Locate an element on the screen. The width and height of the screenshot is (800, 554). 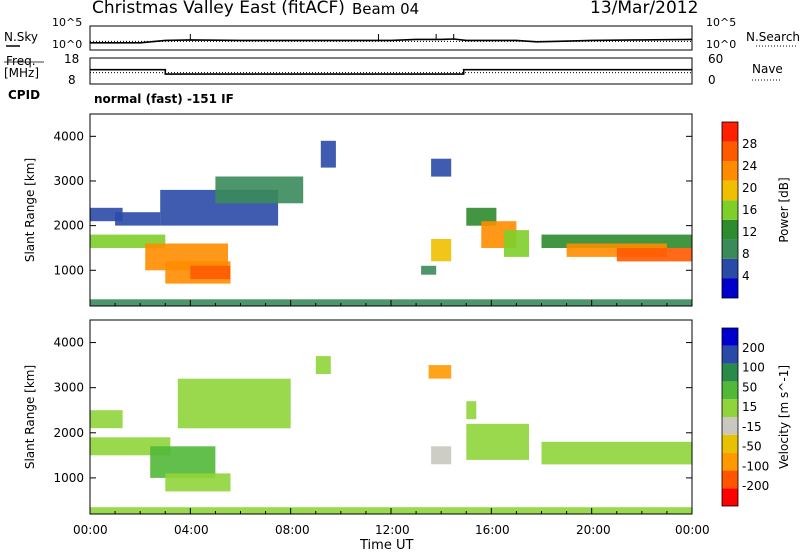
velocity-colorbar-tick-1: 100 is located at coordinates (753, 368).